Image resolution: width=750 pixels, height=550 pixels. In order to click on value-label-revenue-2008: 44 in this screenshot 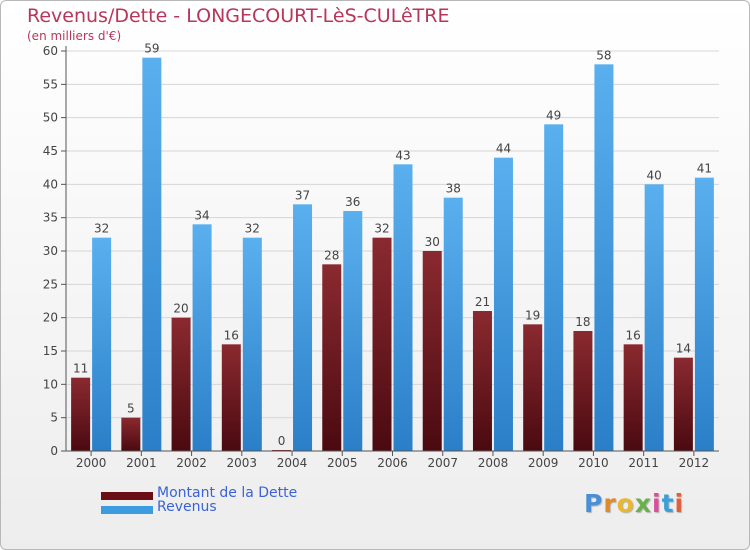, I will do `click(503, 149)`.